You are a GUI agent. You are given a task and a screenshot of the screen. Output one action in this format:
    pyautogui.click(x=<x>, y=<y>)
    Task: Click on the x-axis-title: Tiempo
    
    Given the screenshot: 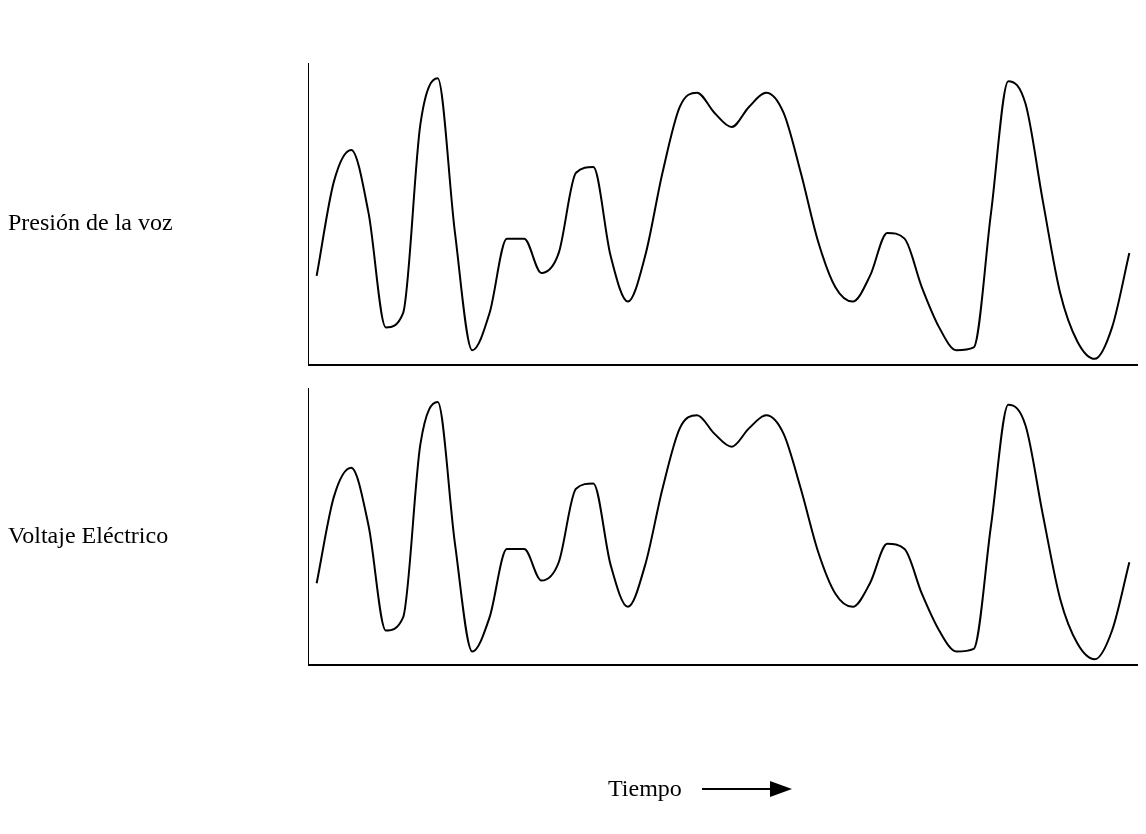 What is the action you would take?
    pyautogui.click(x=645, y=788)
    